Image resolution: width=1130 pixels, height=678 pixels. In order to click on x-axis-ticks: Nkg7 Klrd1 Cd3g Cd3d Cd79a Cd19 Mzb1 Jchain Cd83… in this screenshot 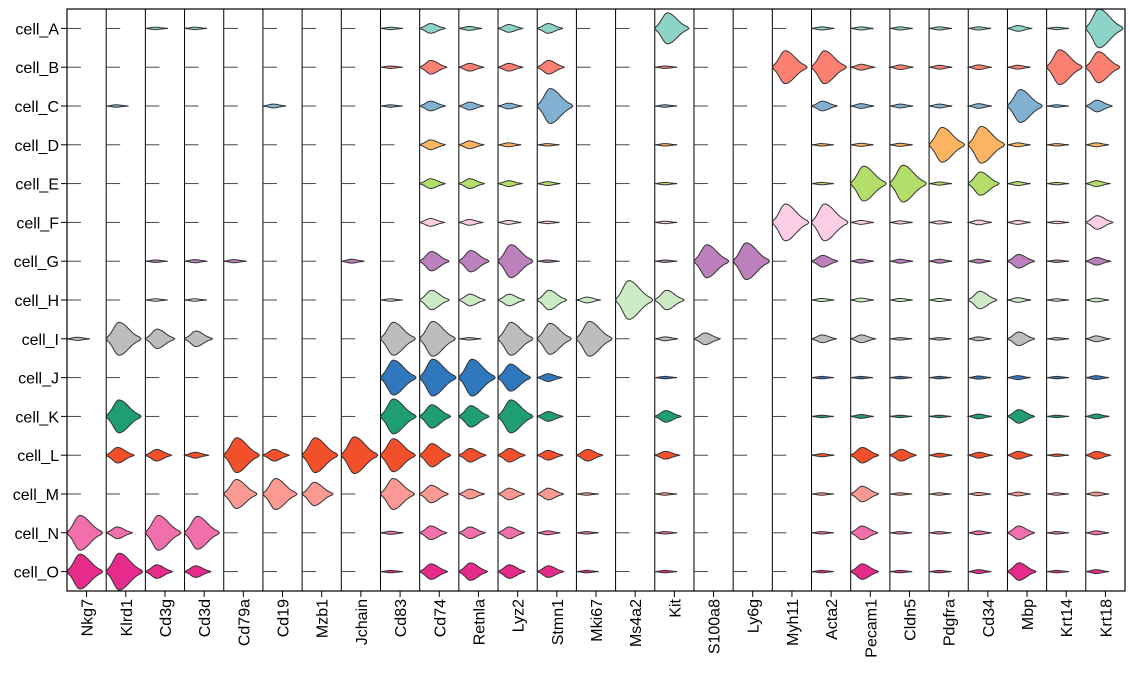, I will do `click(597, 624)`.